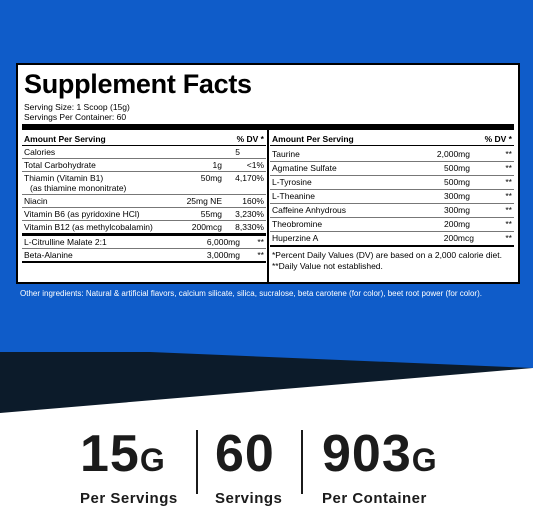  I want to click on left-header: Amount Per Serving % DV *, so click(144, 140).